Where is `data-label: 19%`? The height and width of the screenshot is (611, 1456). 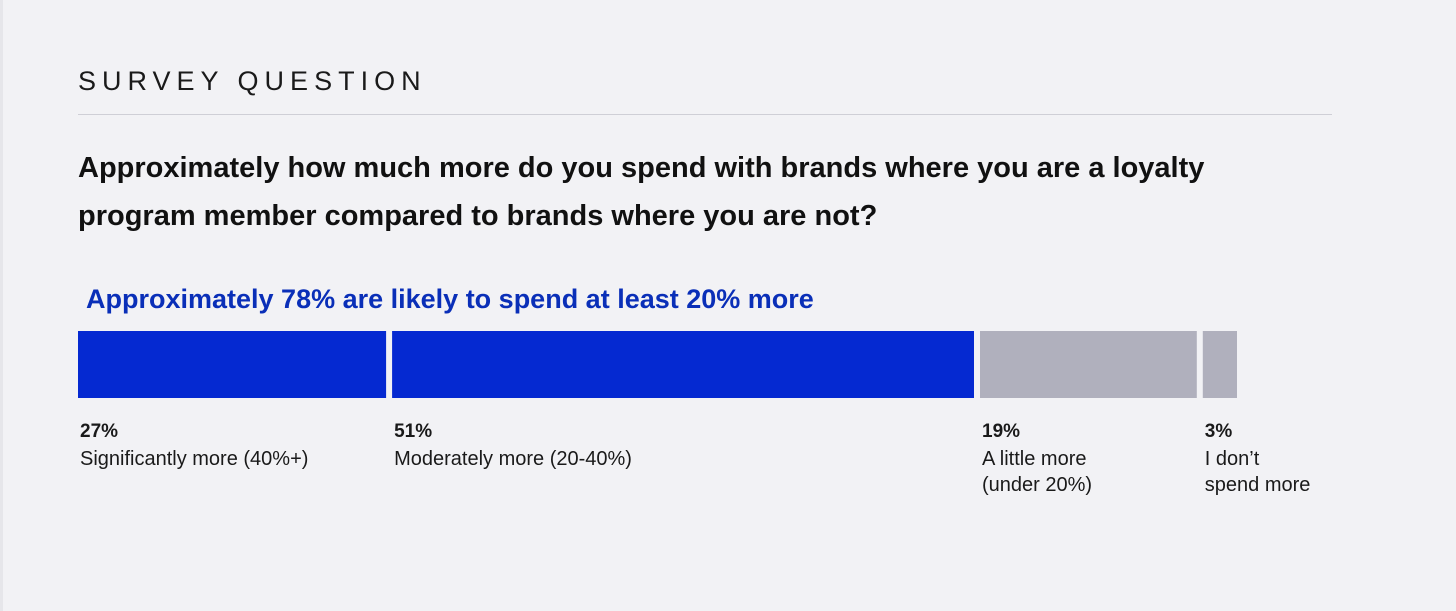 data-label: 19% is located at coordinates (1001, 431).